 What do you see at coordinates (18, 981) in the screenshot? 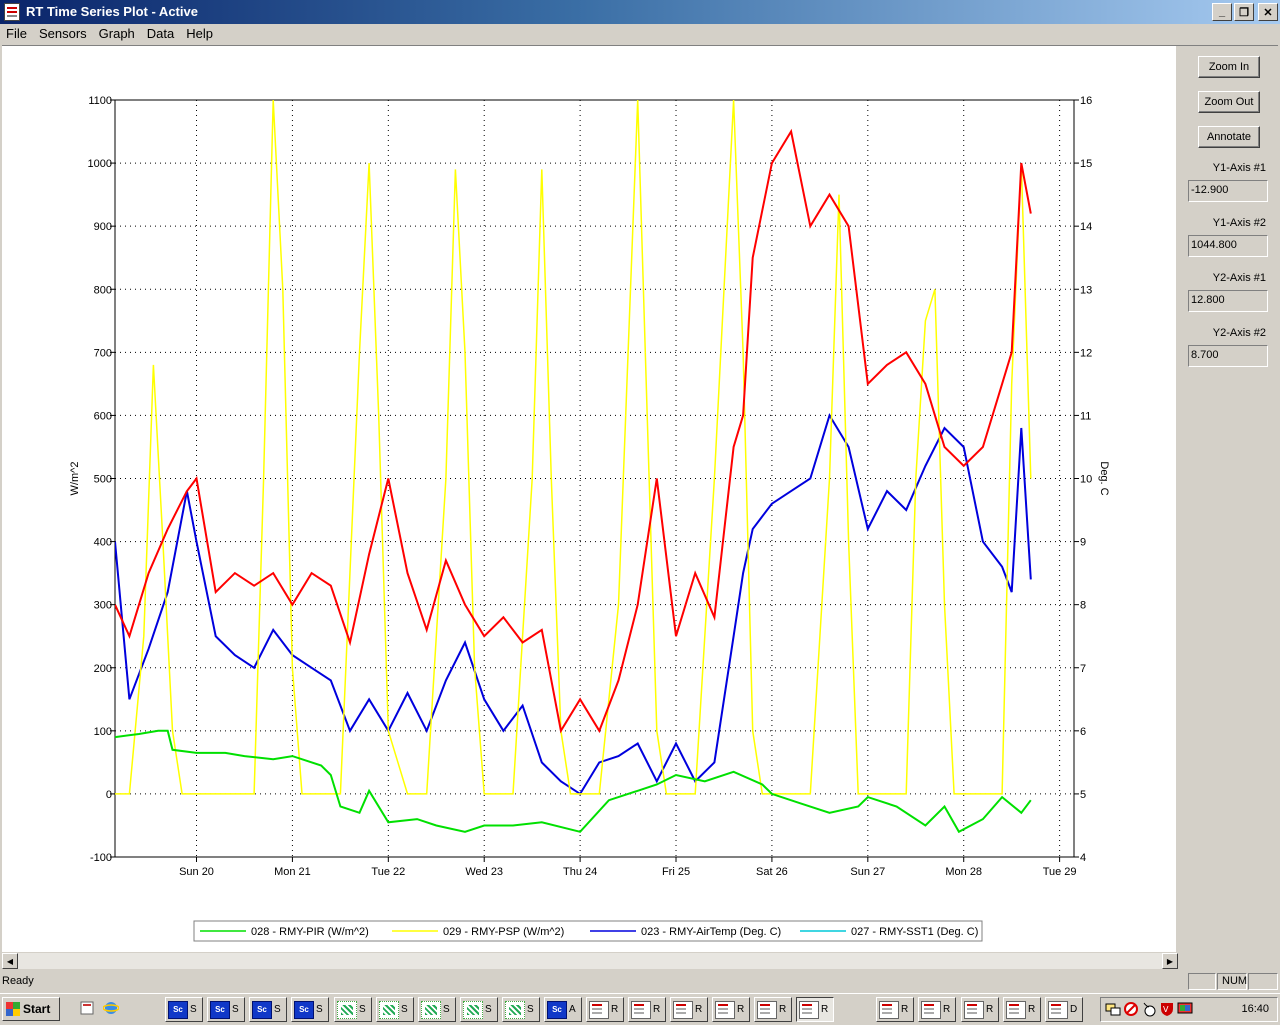
I see `status-text: Ready` at bounding box center [18, 981].